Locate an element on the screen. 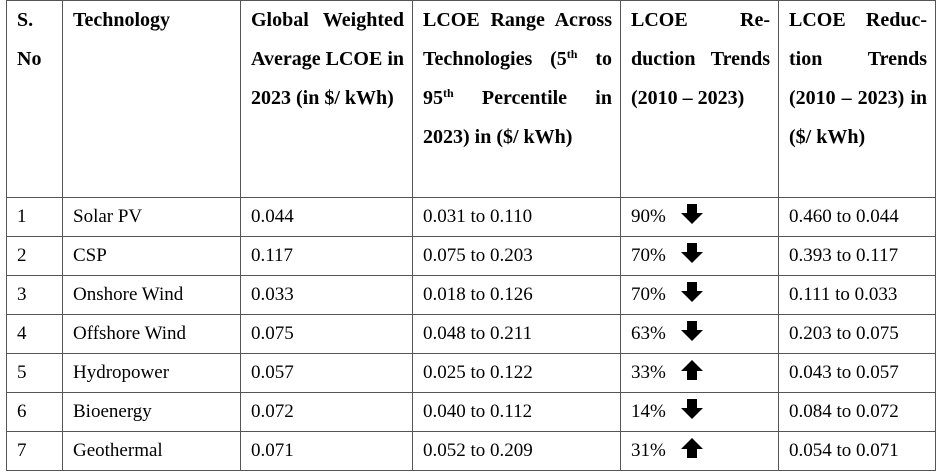 This screenshot has width=938, height=473. cell-reduction-values: 0.460 to 0.044 is located at coordinates (857, 217).